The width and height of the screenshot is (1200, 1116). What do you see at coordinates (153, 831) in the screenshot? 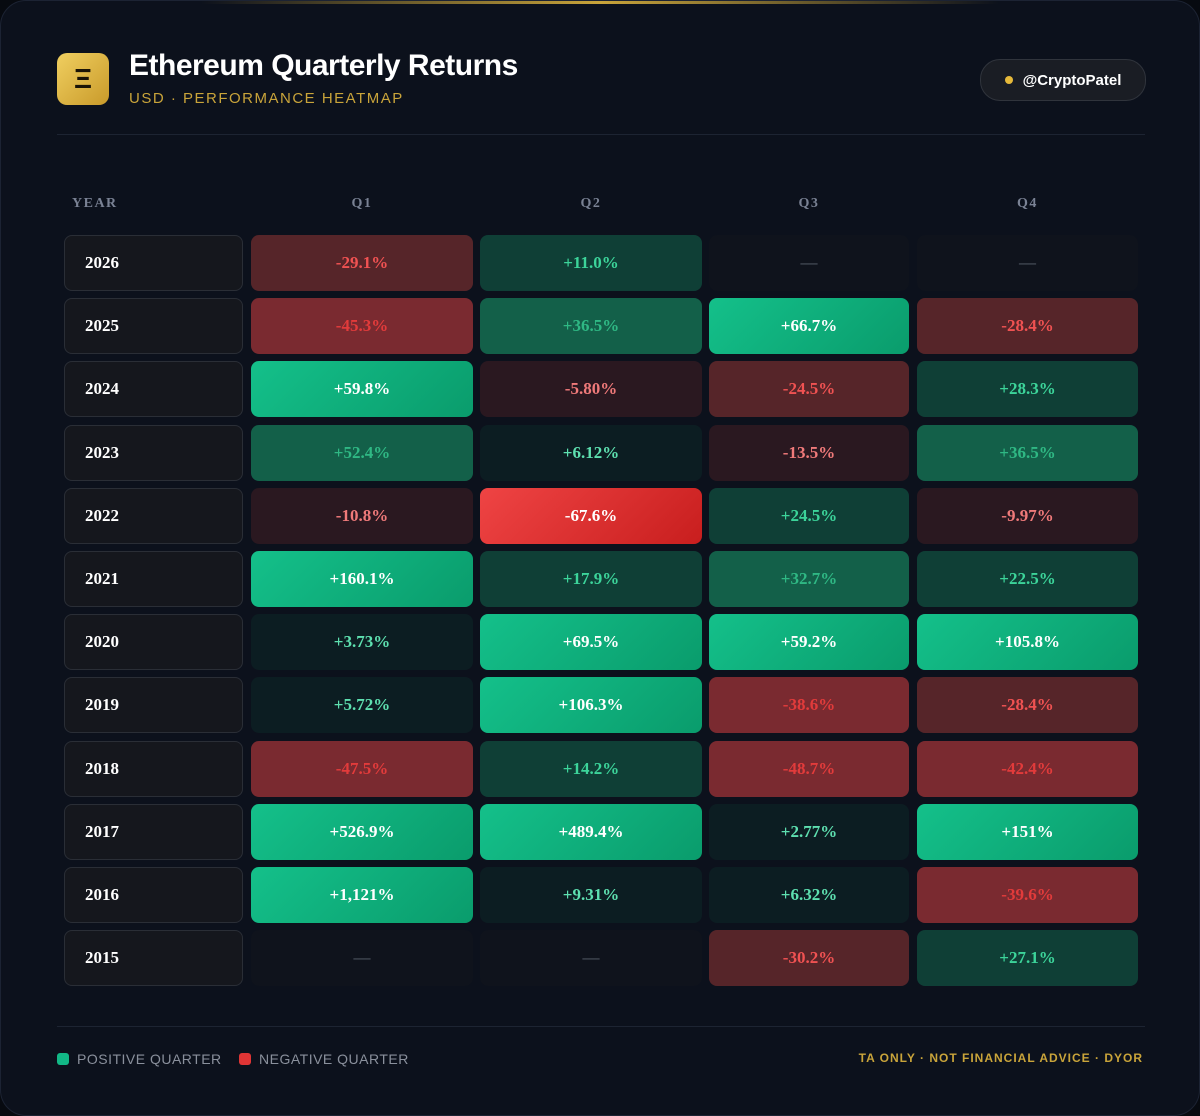
I see `year-cell: 2017` at bounding box center [153, 831].